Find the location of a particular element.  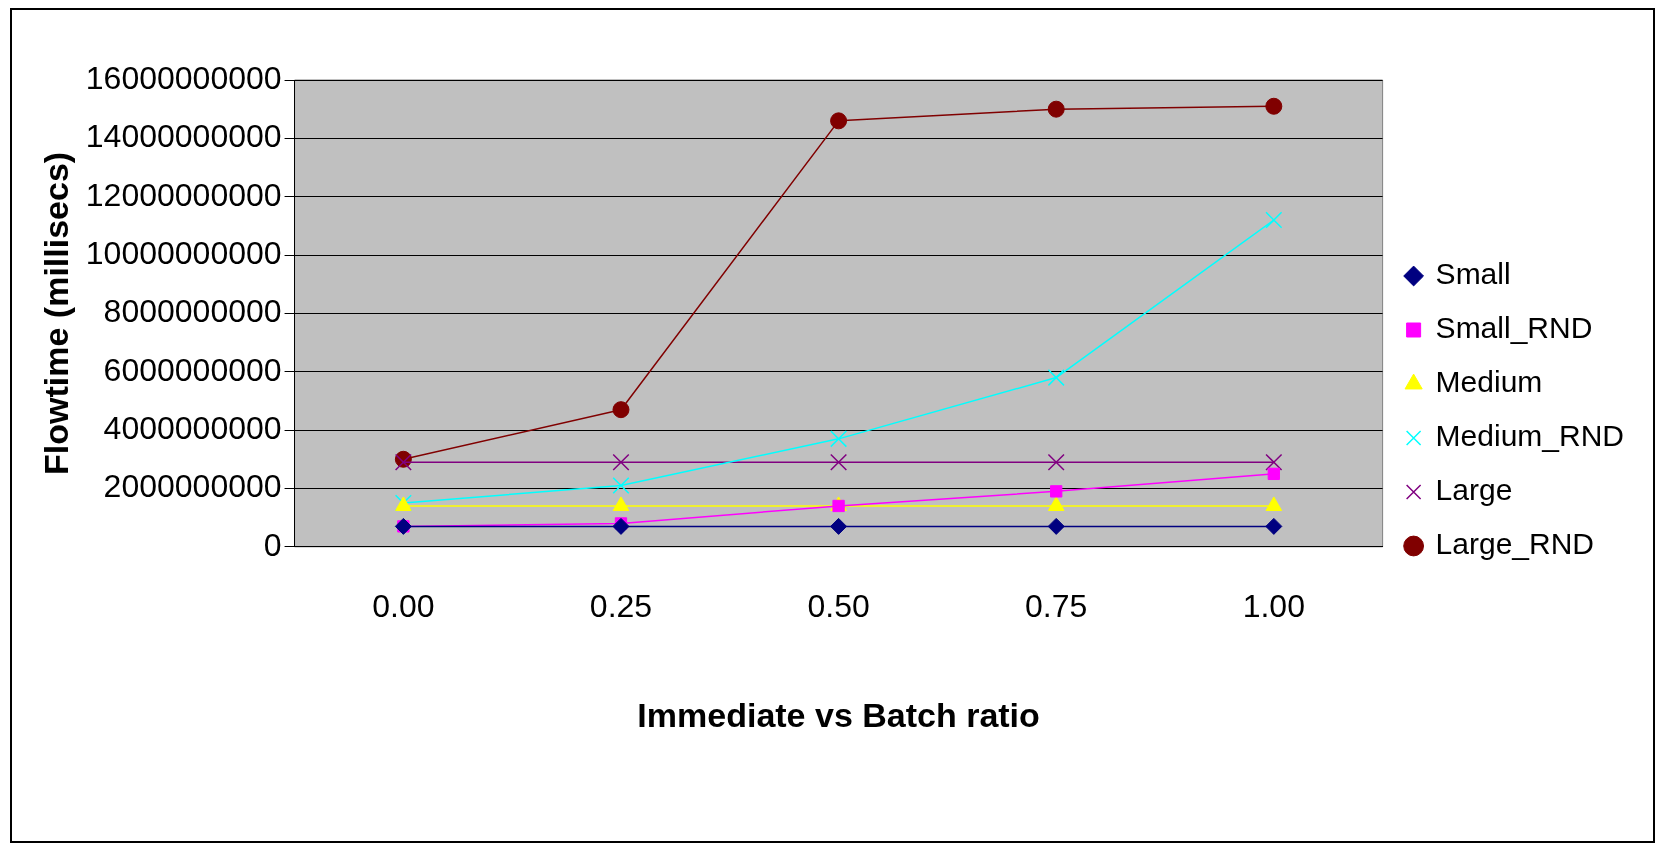

y-tick-label: 12000000000 is located at coordinates (183, 194).